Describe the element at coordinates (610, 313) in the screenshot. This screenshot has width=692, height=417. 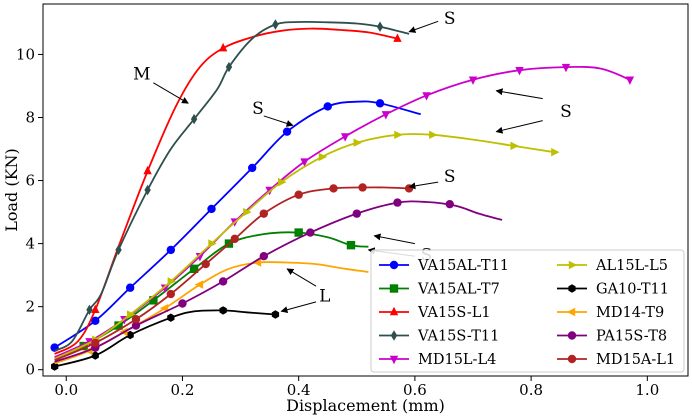
I see `legend-entry: MD14-T9` at that location.